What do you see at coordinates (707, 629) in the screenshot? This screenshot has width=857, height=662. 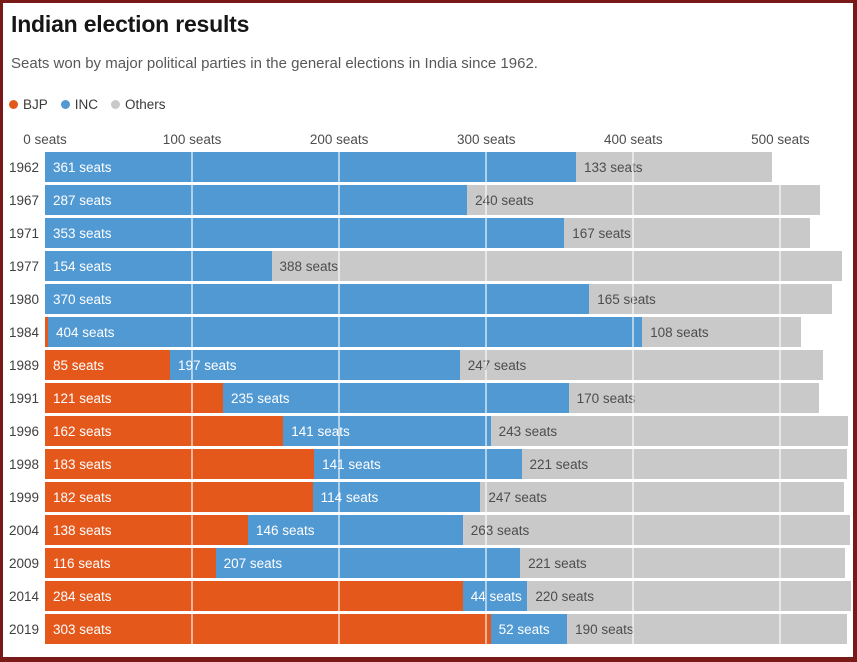 I see `bar-segment-others-2019: 190 seats` at bounding box center [707, 629].